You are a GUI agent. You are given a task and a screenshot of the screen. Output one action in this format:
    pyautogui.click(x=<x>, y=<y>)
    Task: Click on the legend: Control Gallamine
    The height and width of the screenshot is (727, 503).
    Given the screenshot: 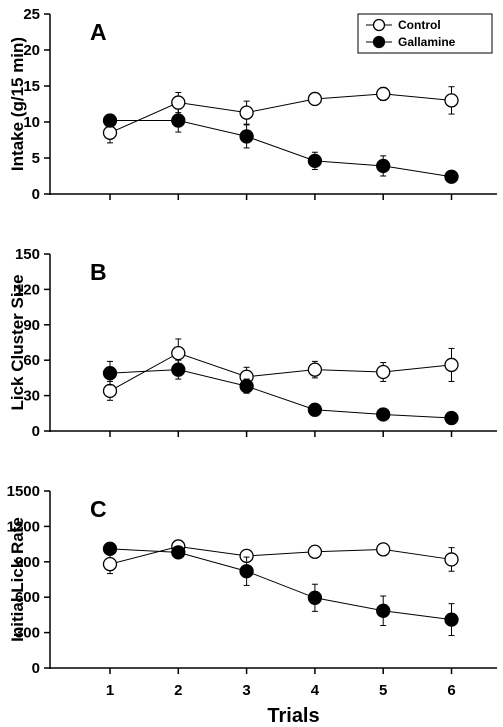 What is the action you would take?
    pyautogui.click(x=425, y=33)
    